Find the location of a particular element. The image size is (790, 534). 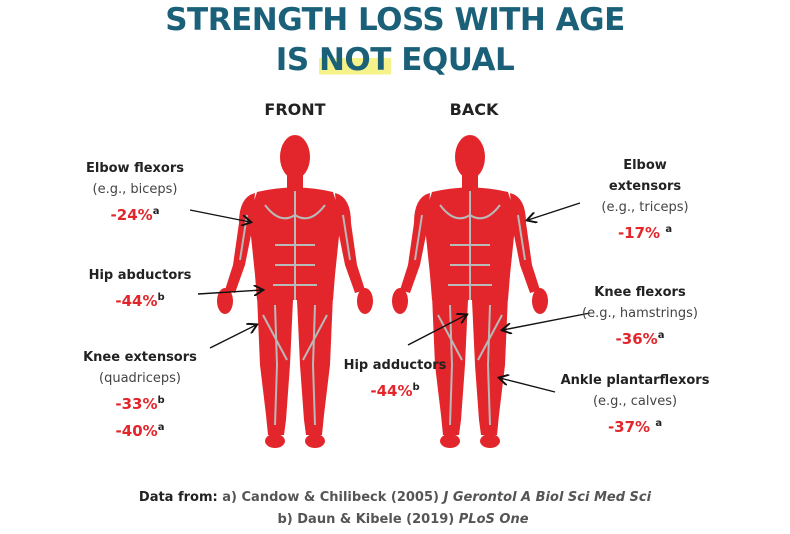

source-line: b) Daun & Kibele (2019) PLoS One is located at coordinates (399, 519).